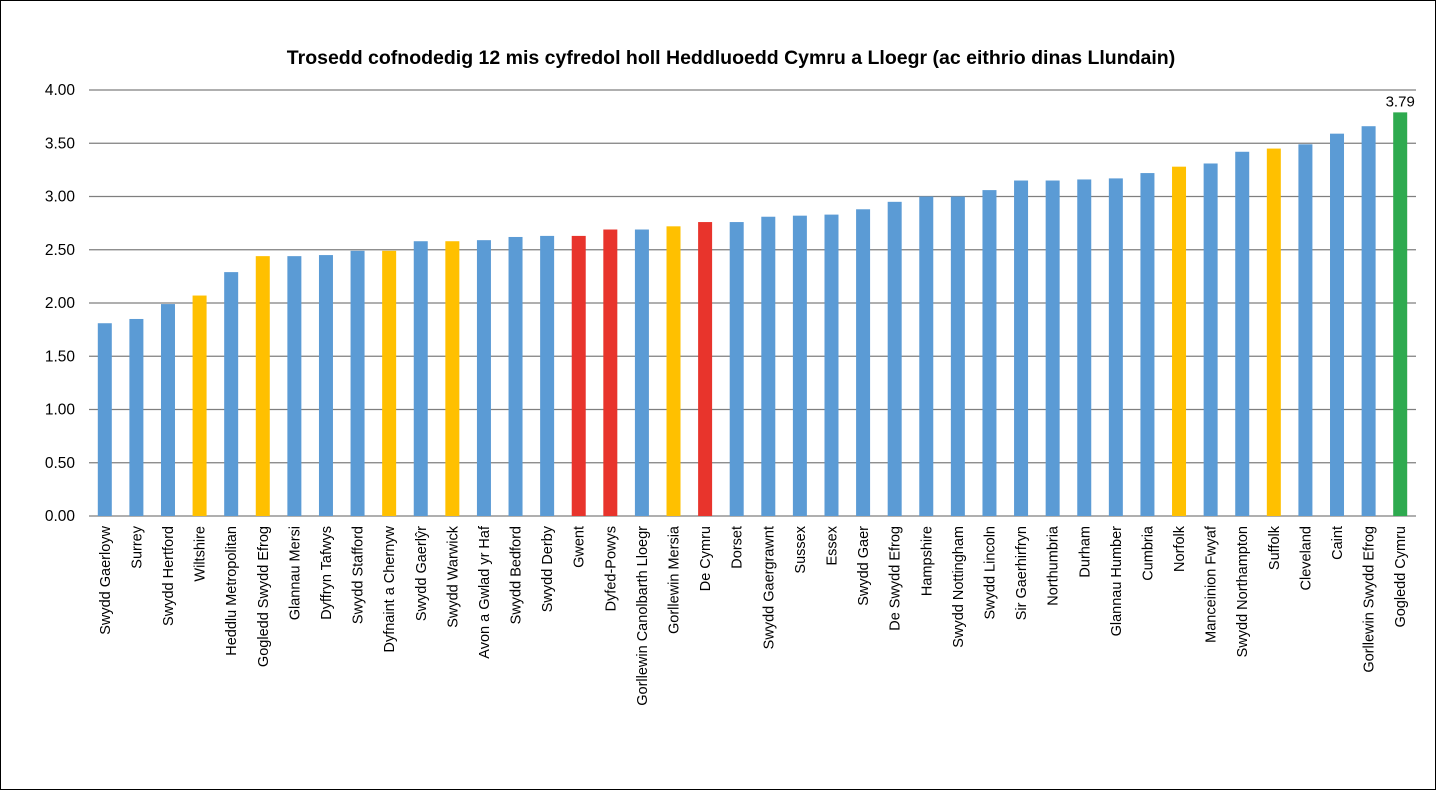  I want to click on y-tick-label: 0.50, so click(60, 463).